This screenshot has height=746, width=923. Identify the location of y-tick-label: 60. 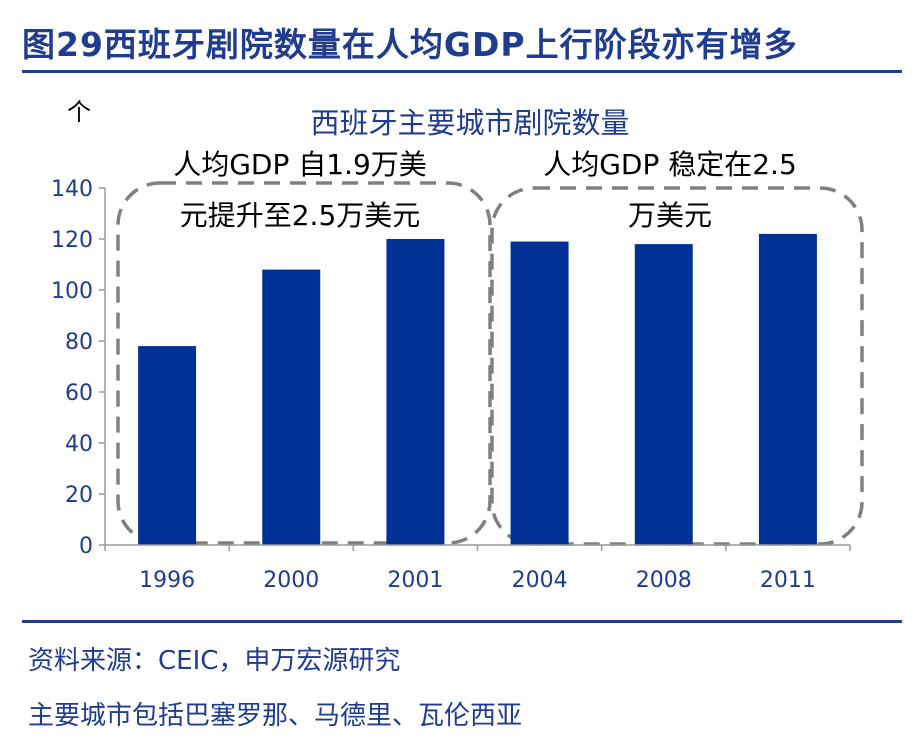
(79, 393).